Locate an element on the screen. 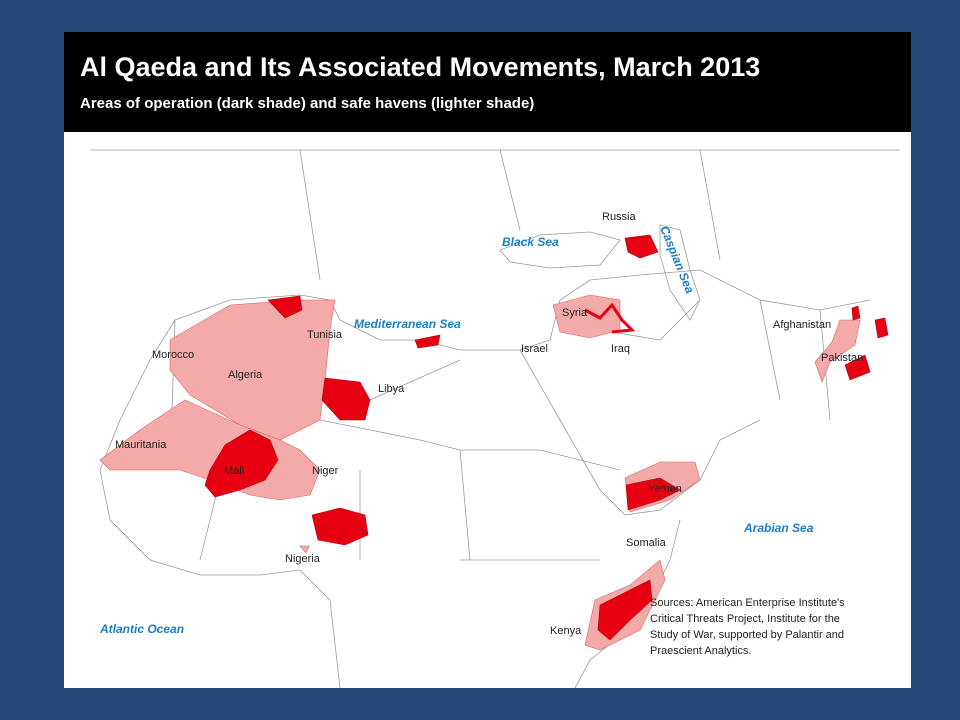 The height and width of the screenshot is (720, 960). country-label: Niger is located at coordinates (325, 471).